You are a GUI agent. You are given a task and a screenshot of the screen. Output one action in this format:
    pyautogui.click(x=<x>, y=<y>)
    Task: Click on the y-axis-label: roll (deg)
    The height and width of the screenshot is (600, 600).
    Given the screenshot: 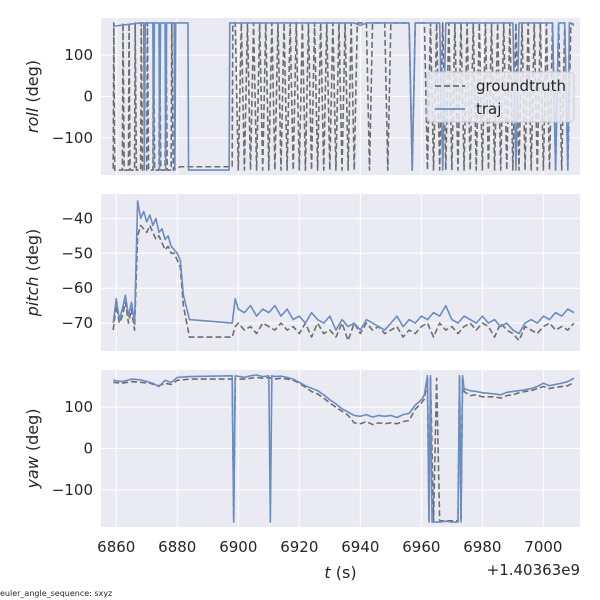 What is the action you would take?
    pyautogui.click(x=32, y=96)
    